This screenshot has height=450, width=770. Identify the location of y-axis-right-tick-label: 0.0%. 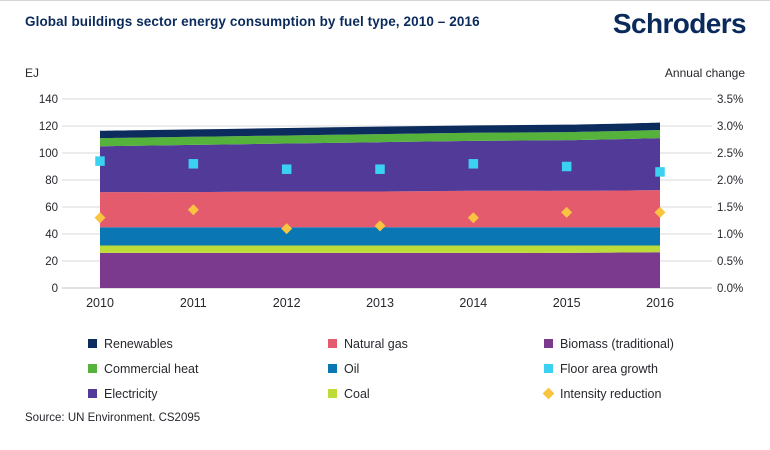
(730, 289).